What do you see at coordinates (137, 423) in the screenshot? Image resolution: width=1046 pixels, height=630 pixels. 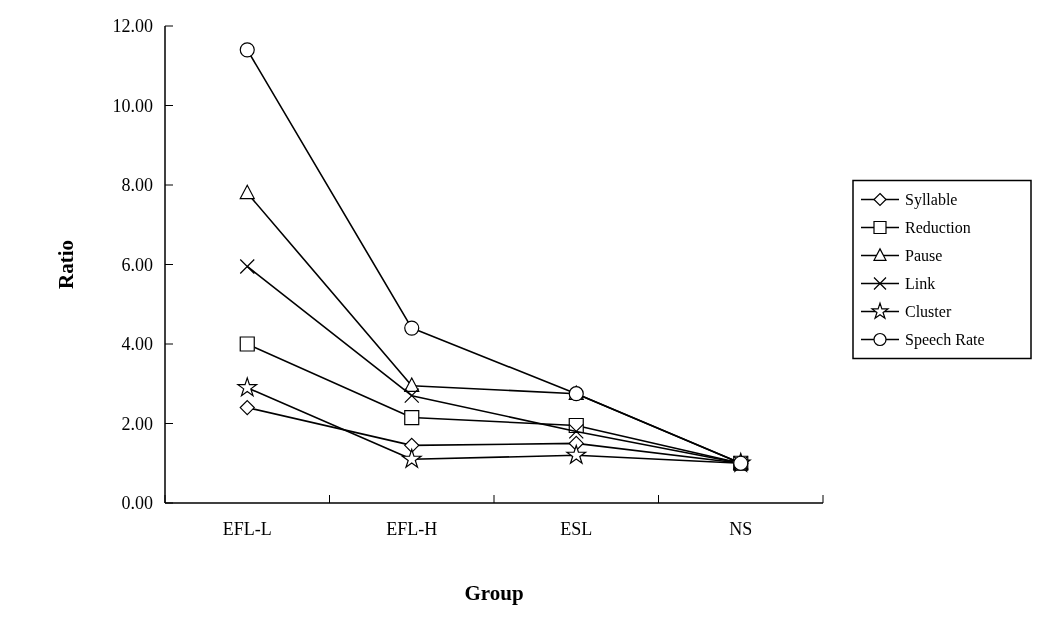 I see `y-tick-label: 2.00` at bounding box center [137, 423].